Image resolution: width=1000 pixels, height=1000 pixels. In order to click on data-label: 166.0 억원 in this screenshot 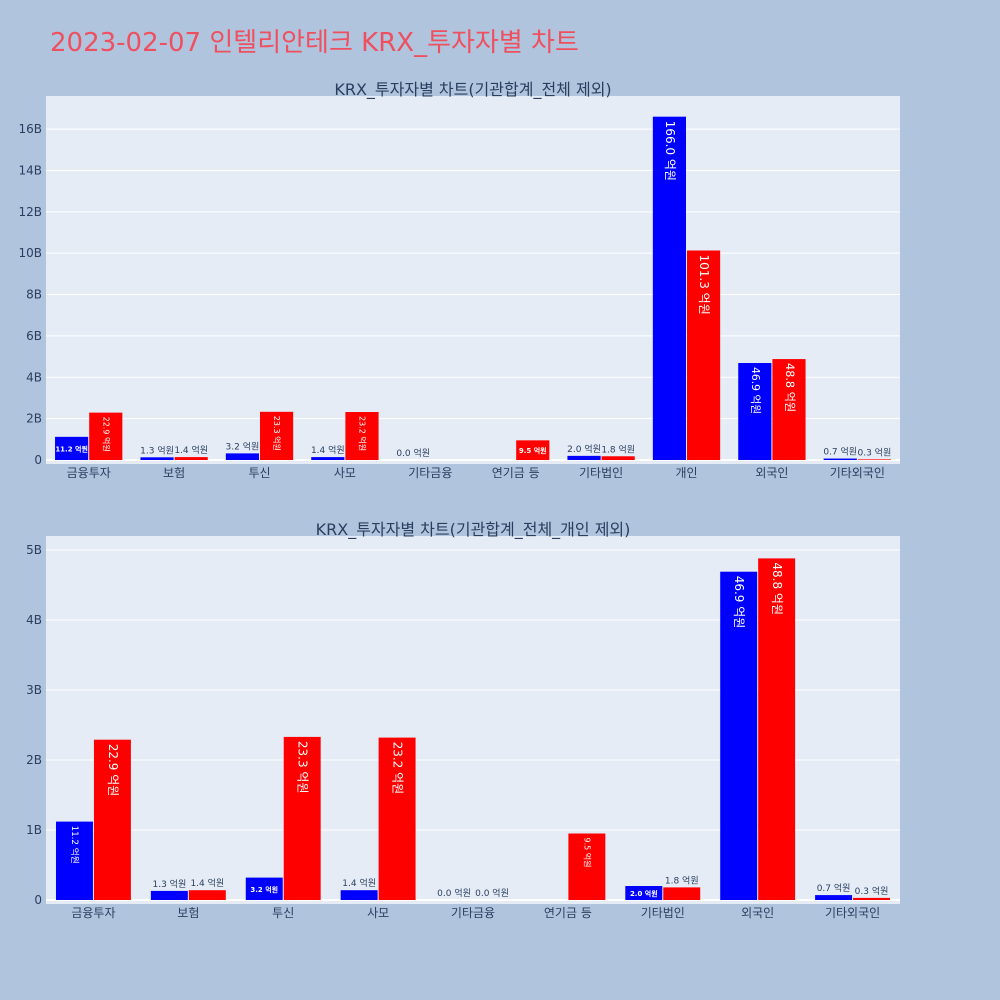, I will do `click(670, 151)`.